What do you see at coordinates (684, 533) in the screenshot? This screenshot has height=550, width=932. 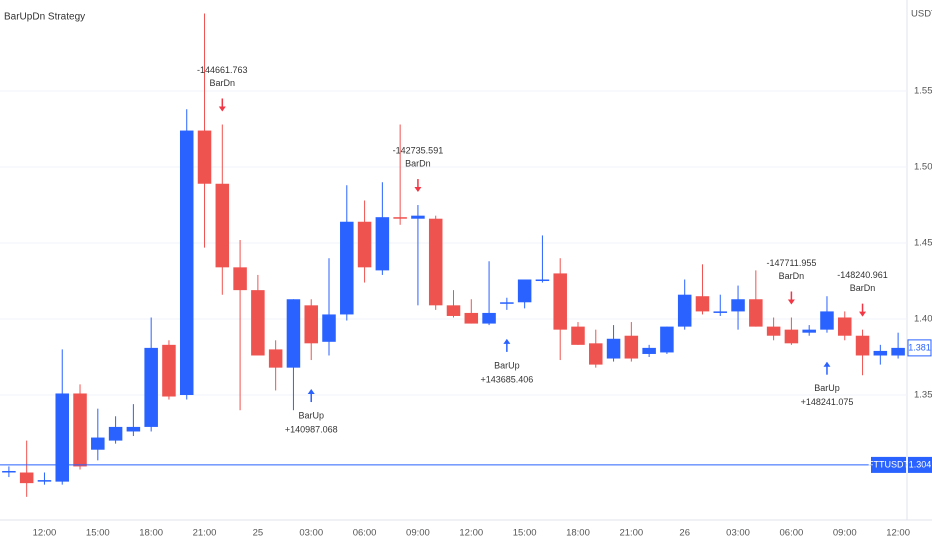 I see `x-tick-label: 26` at bounding box center [684, 533].